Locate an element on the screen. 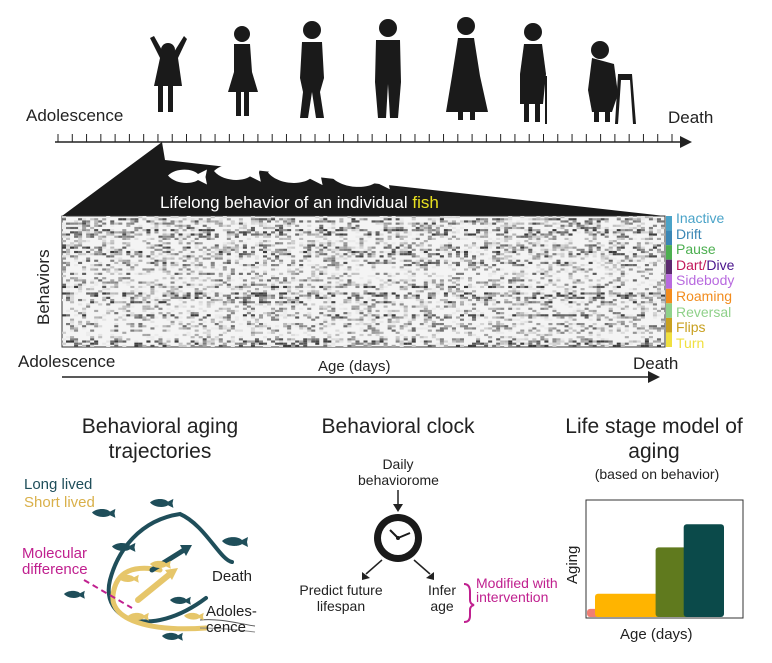  life-stage-x-label: Age (days) is located at coordinates (656, 634).